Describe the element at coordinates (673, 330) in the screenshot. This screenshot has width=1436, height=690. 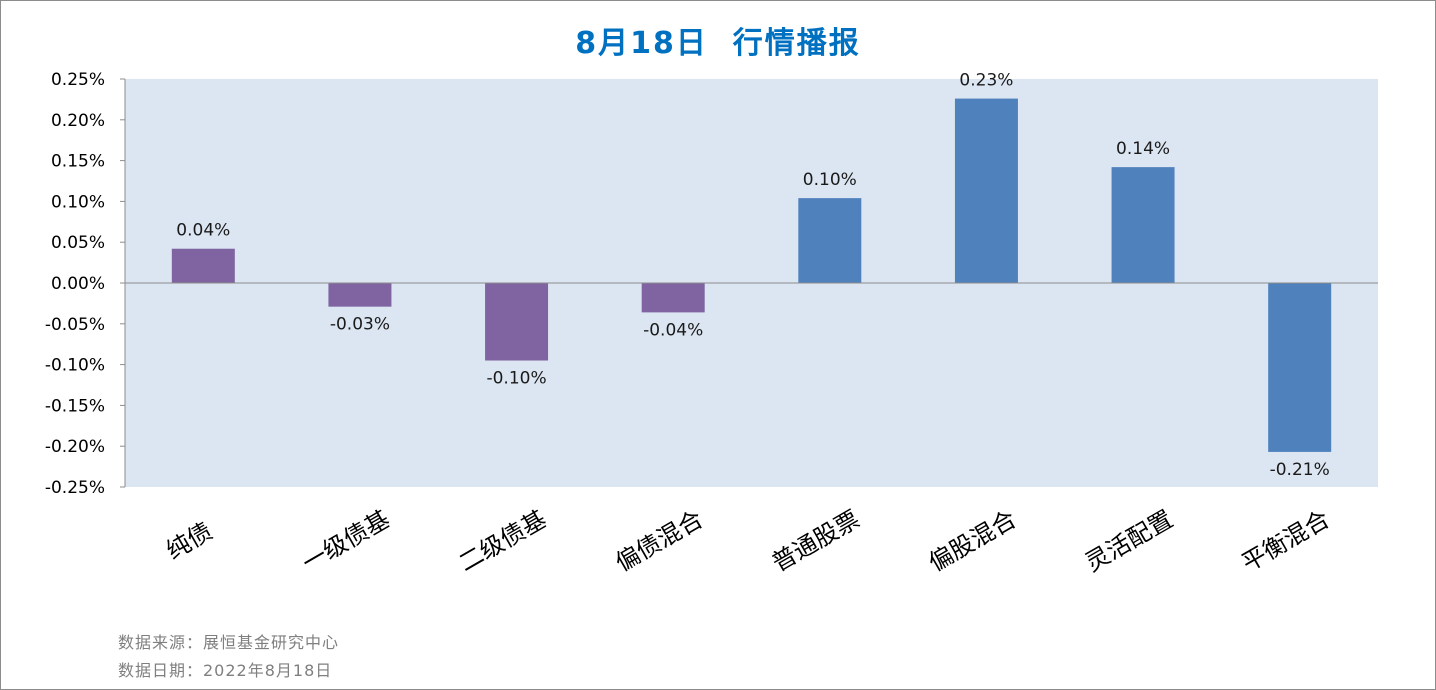
I see `data-label: -0.04%` at that location.